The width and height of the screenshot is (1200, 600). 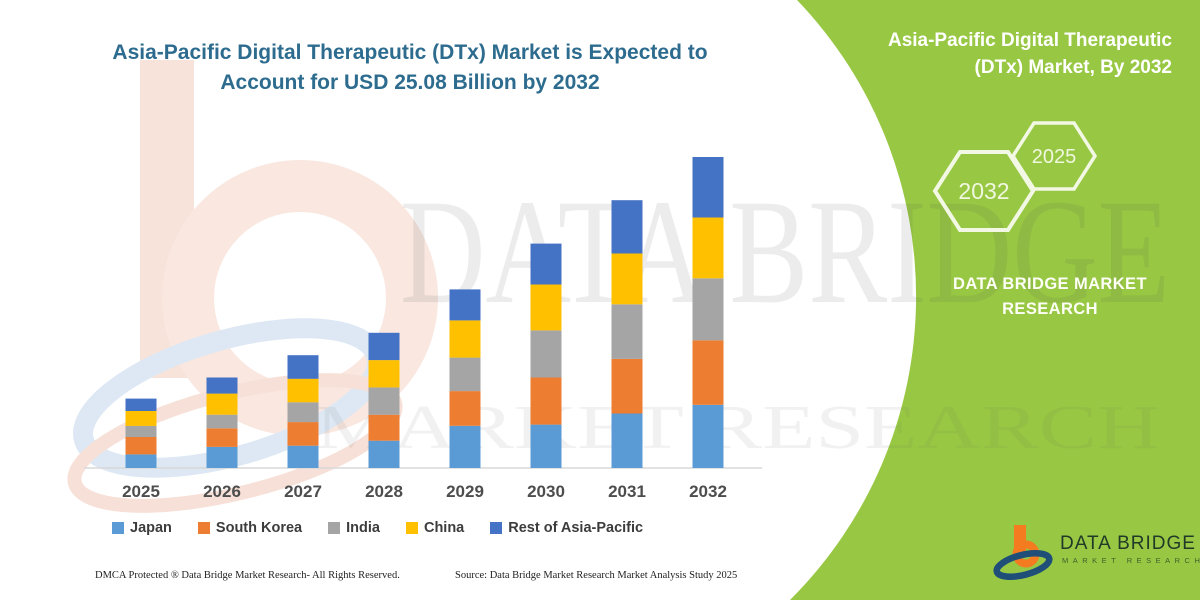 What do you see at coordinates (1073, 67) in the screenshot?
I see `side-panel-title-line2: (DTx) Market, By 2032` at bounding box center [1073, 67].